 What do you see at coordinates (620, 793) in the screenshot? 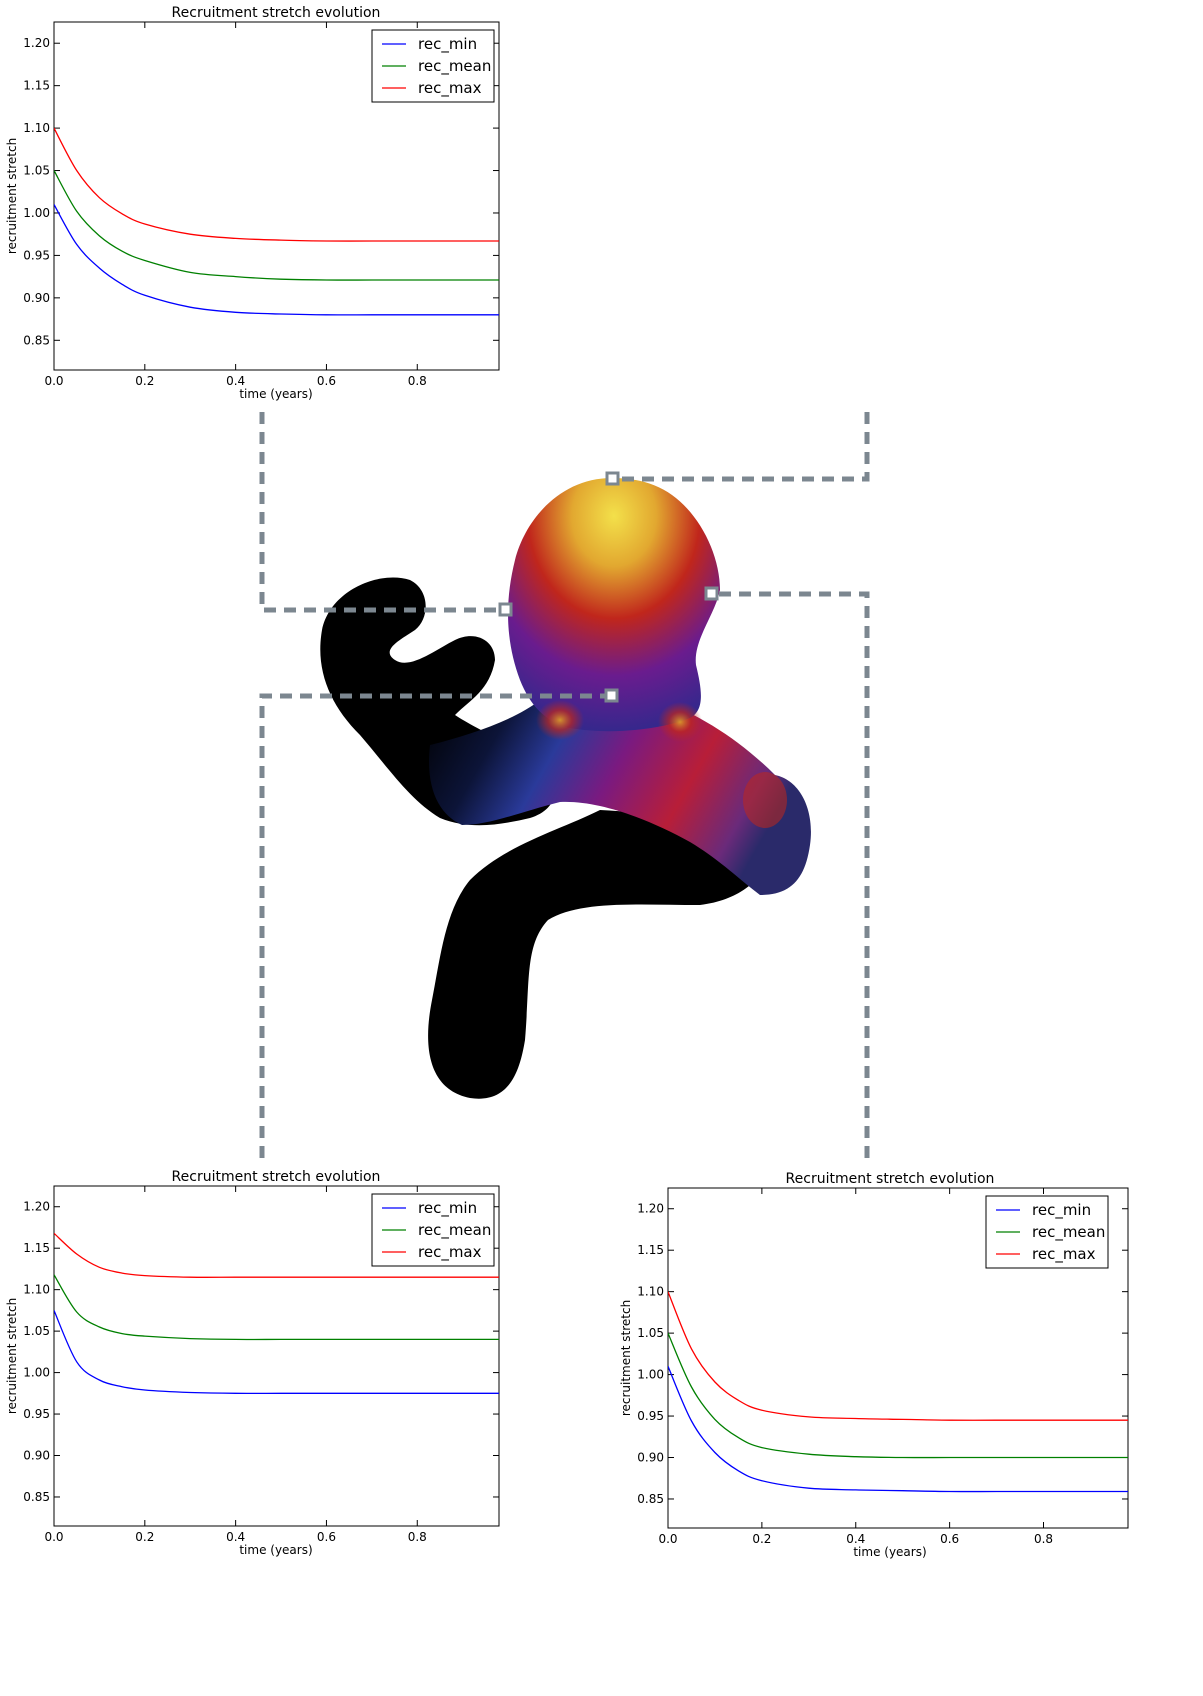
I see `aneurysm-body` at bounding box center [620, 793].